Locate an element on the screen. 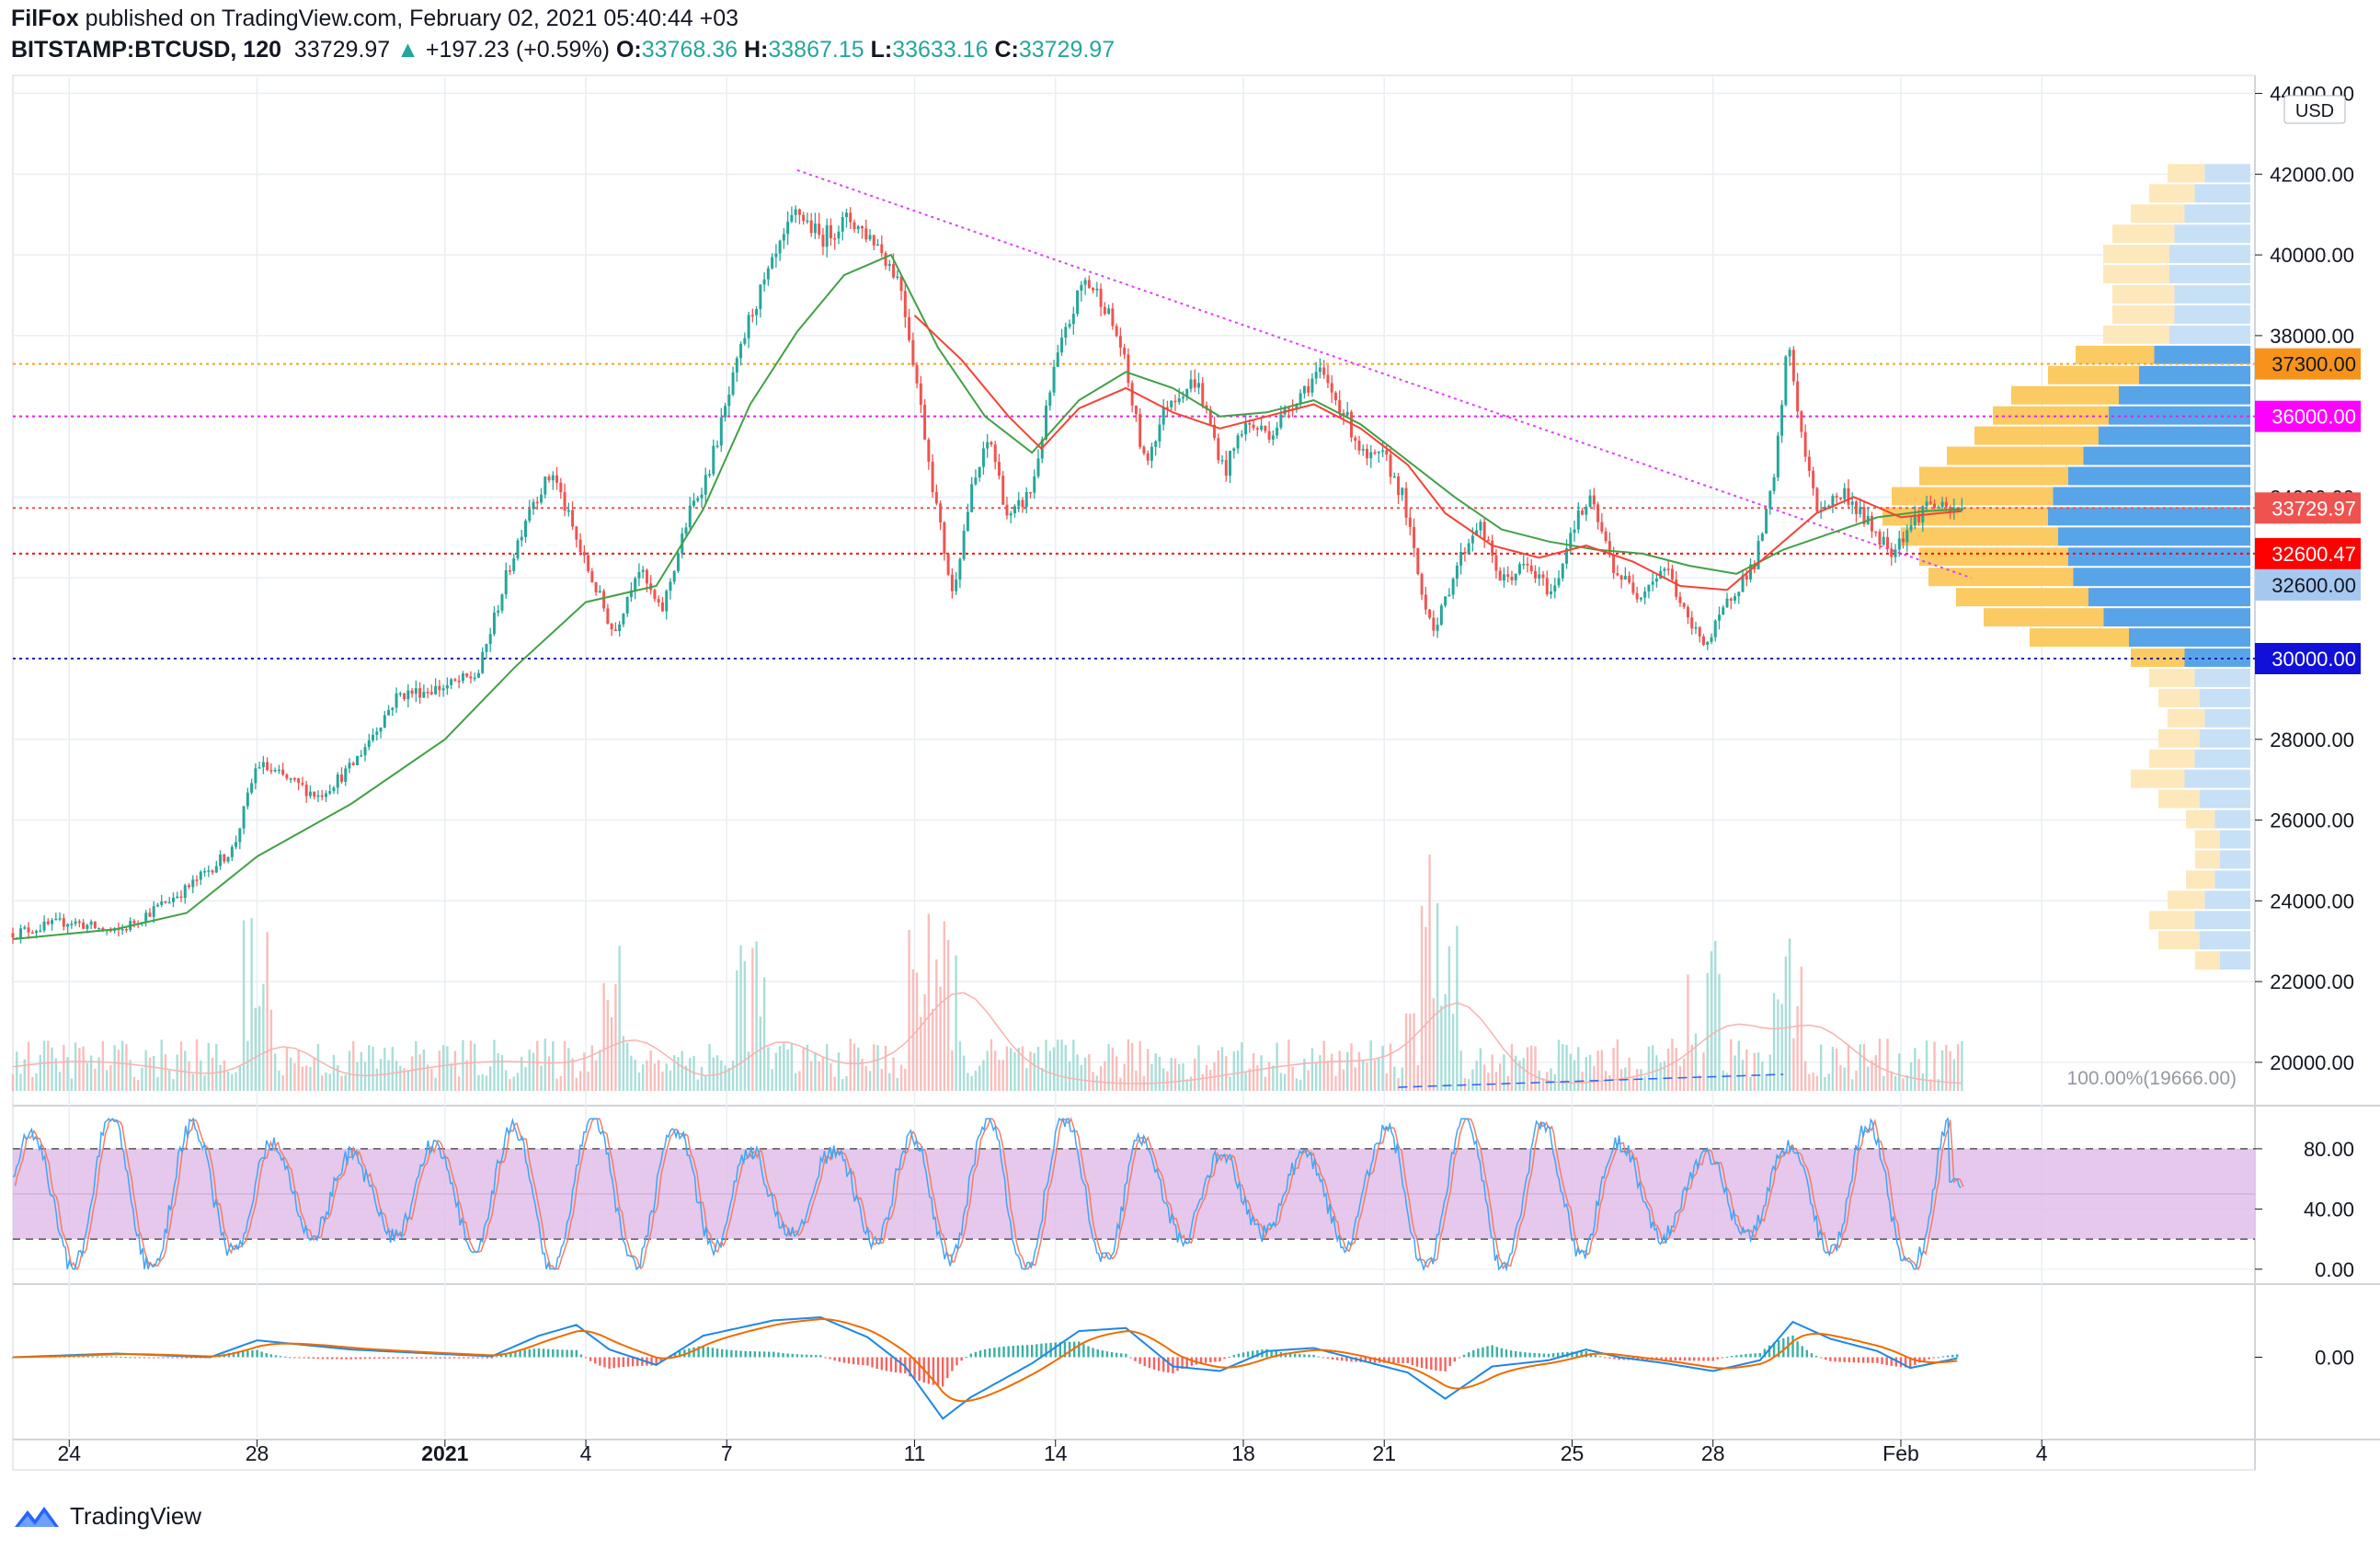 This screenshot has width=2380, height=1549. stoch-tick-label: 40.00 is located at coordinates (2329, 1210).